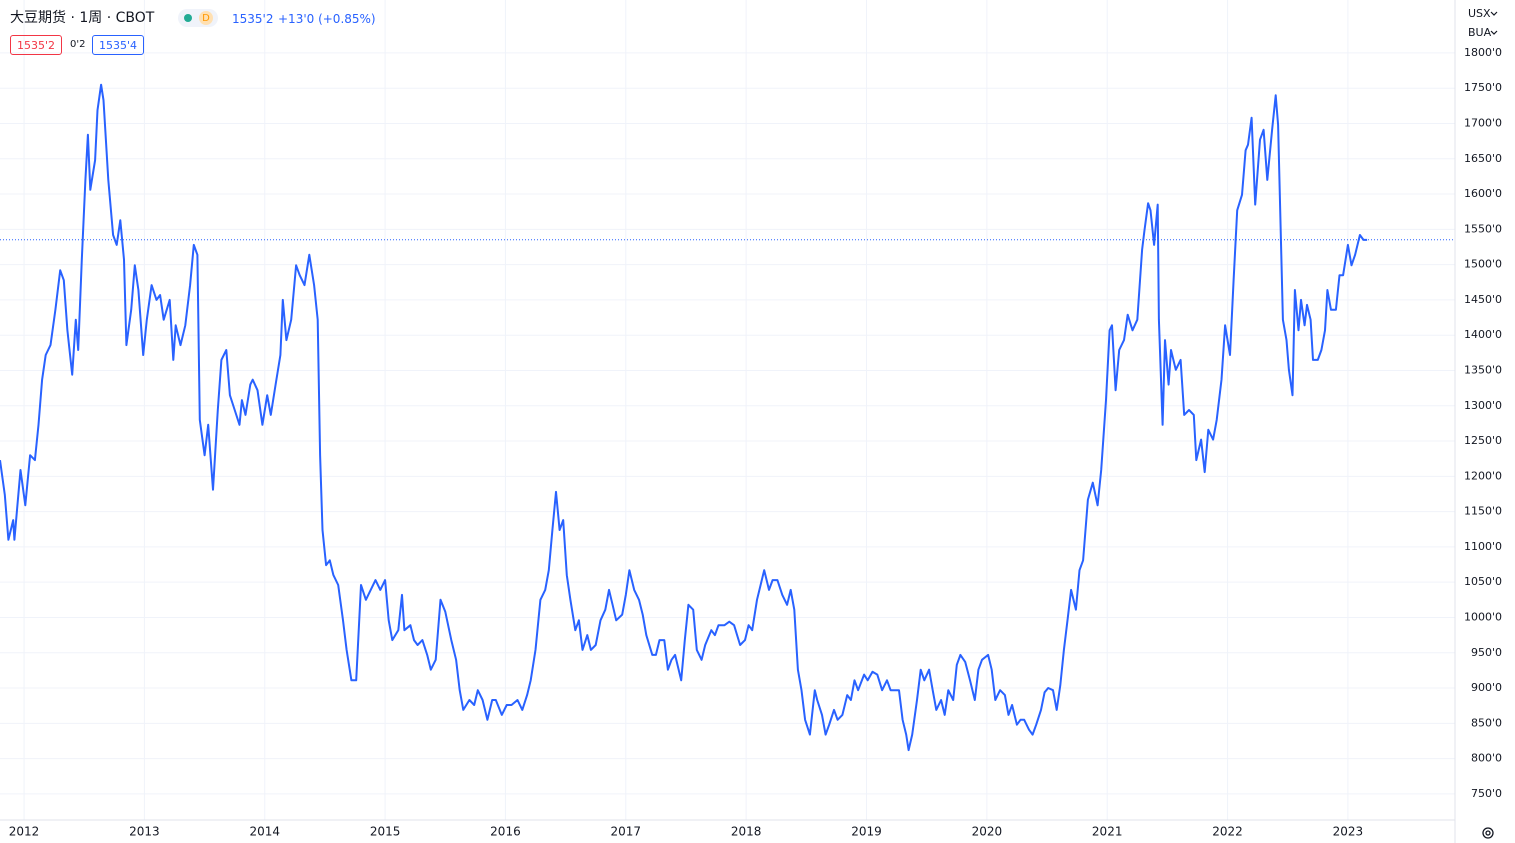 This screenshot has height=843, width=1515. Describe the element at coordinates (188, 18) in the screenshot. I see `status-dot` at that location.